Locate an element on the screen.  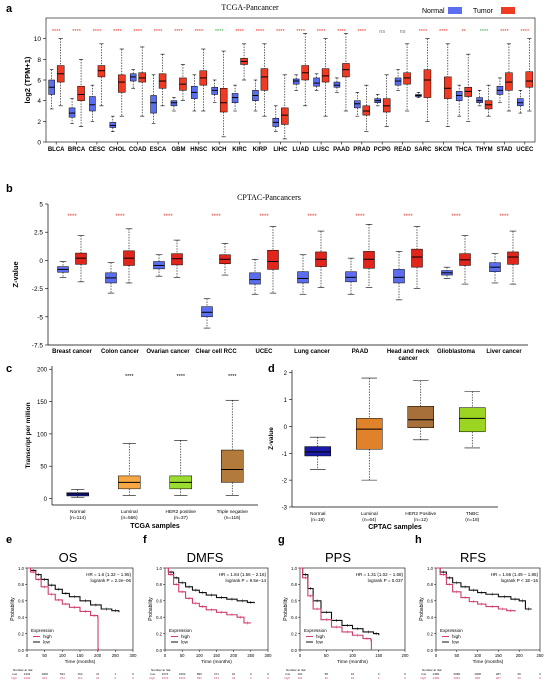
chart-a-tumor-LUSC-box is located at coordinates (325, 75).